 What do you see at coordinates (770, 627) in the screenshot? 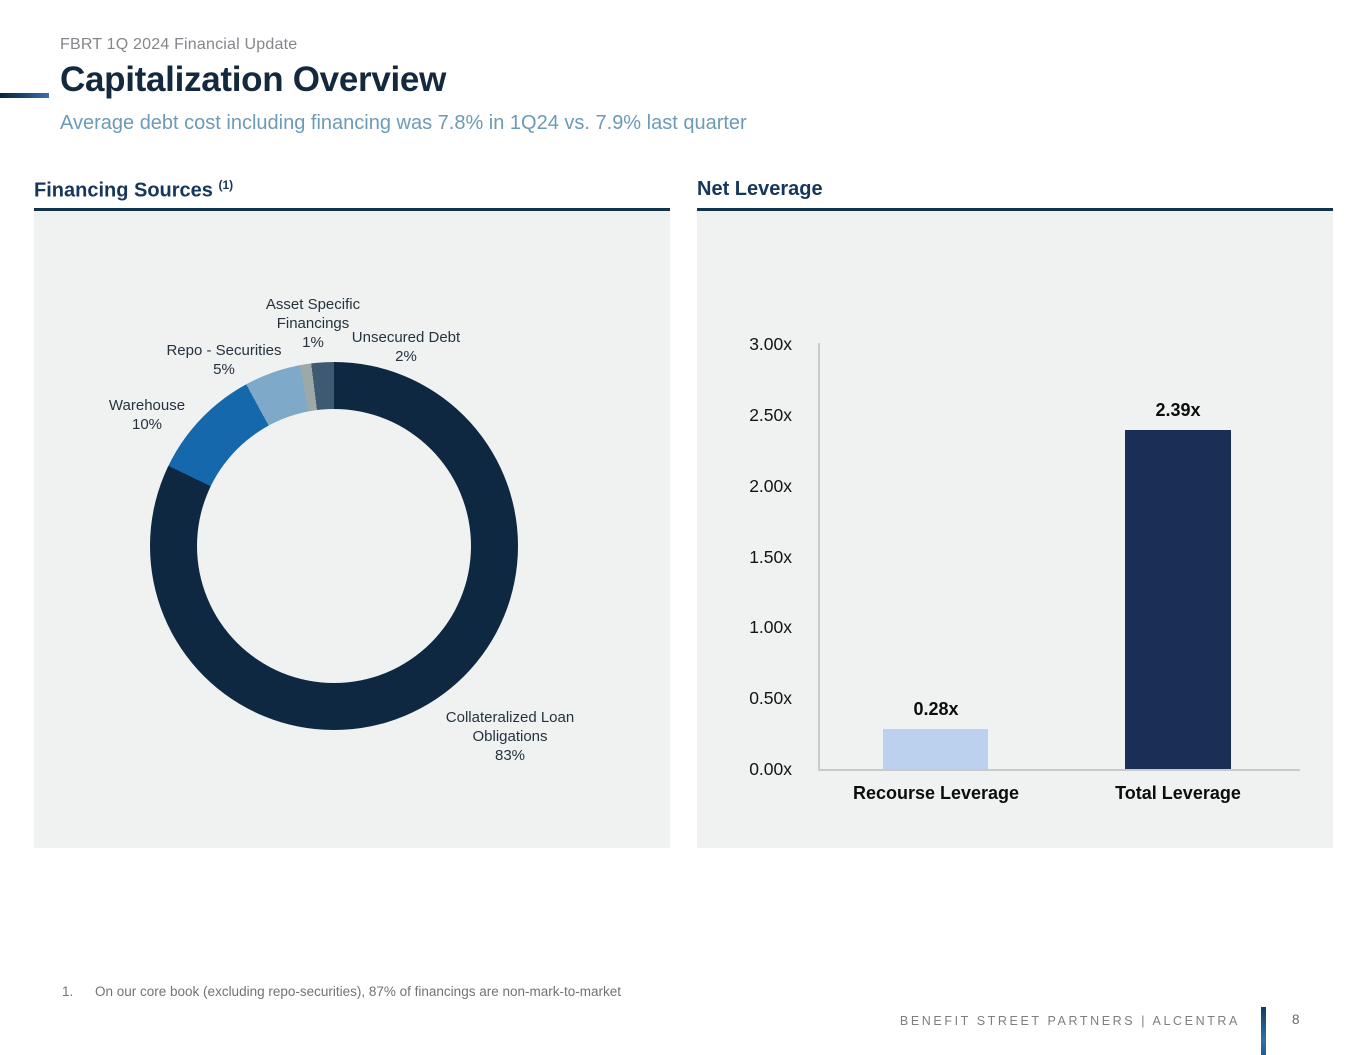
I see `ytick-label: 1.00x` at bounding box center [770, 627].